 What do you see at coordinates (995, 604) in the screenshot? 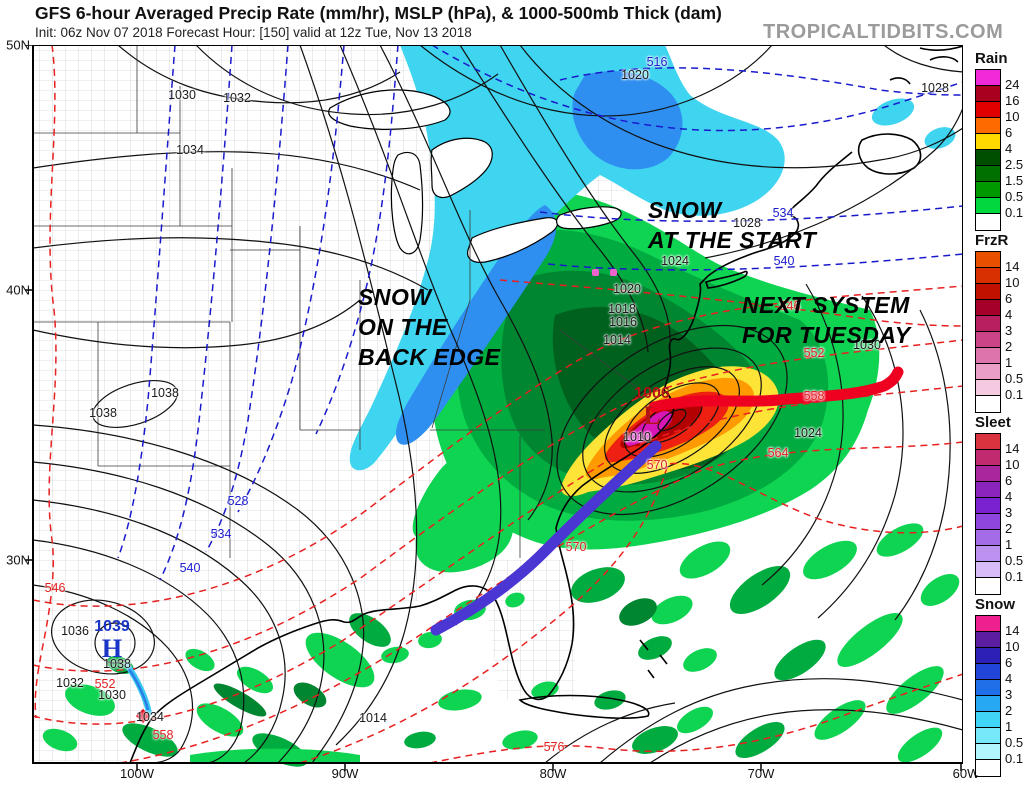
I see `legend-title: Snow` at bounding box center [995, 604].